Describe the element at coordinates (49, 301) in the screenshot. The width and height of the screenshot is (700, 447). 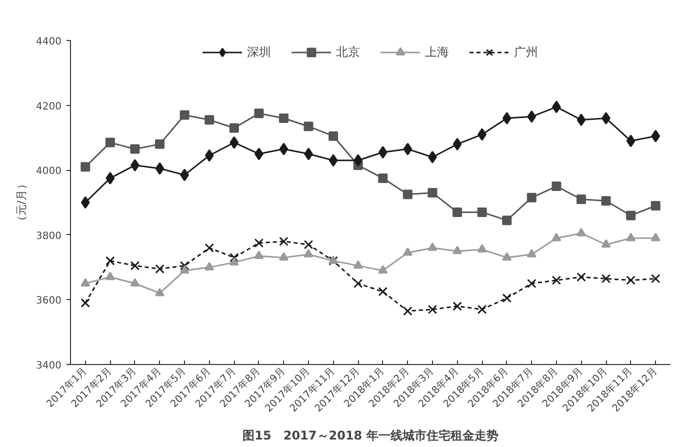
I see `y-tick-label: 3600` at that location.